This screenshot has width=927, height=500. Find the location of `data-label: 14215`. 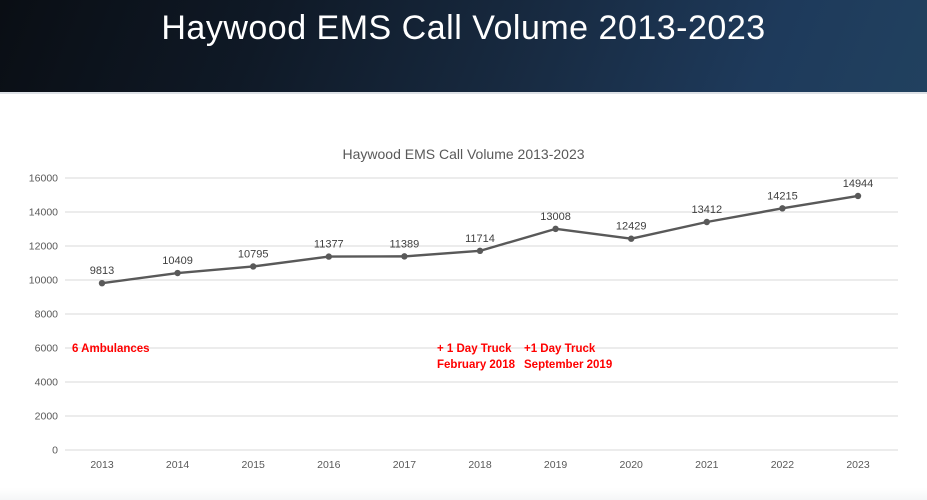

data-label: 14215 is located at coordinates (782, 196).